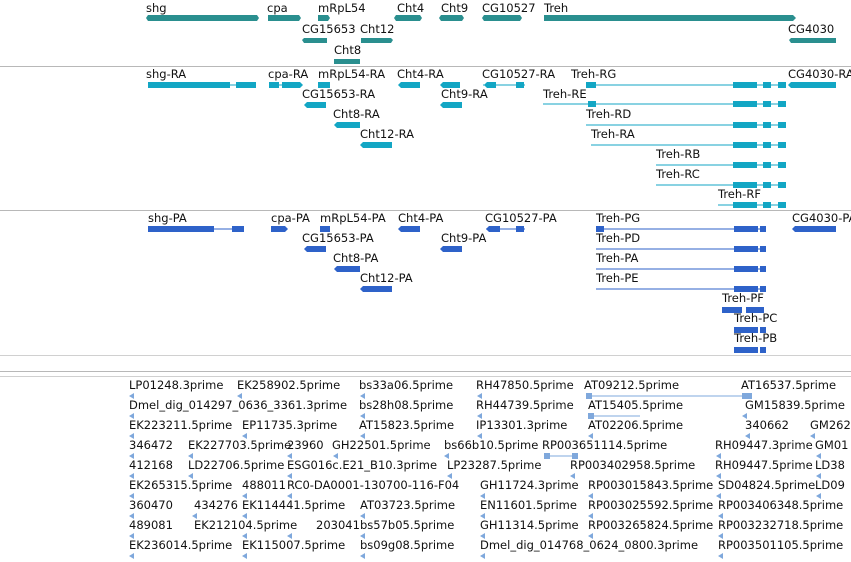 The width and height of the screenshot is (851, 562). Describe the element at coordinates (525, 385) in the screenshot. I see `est-label: RH47850.5prime` at that location.